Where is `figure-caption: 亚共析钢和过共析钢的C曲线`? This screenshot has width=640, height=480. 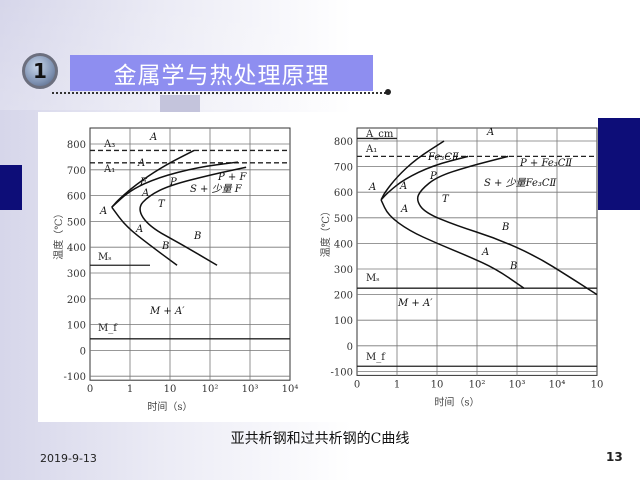
figure-caption: 亚共析钢和过共析钢的C曲线 is located at coordinates (320, 439).